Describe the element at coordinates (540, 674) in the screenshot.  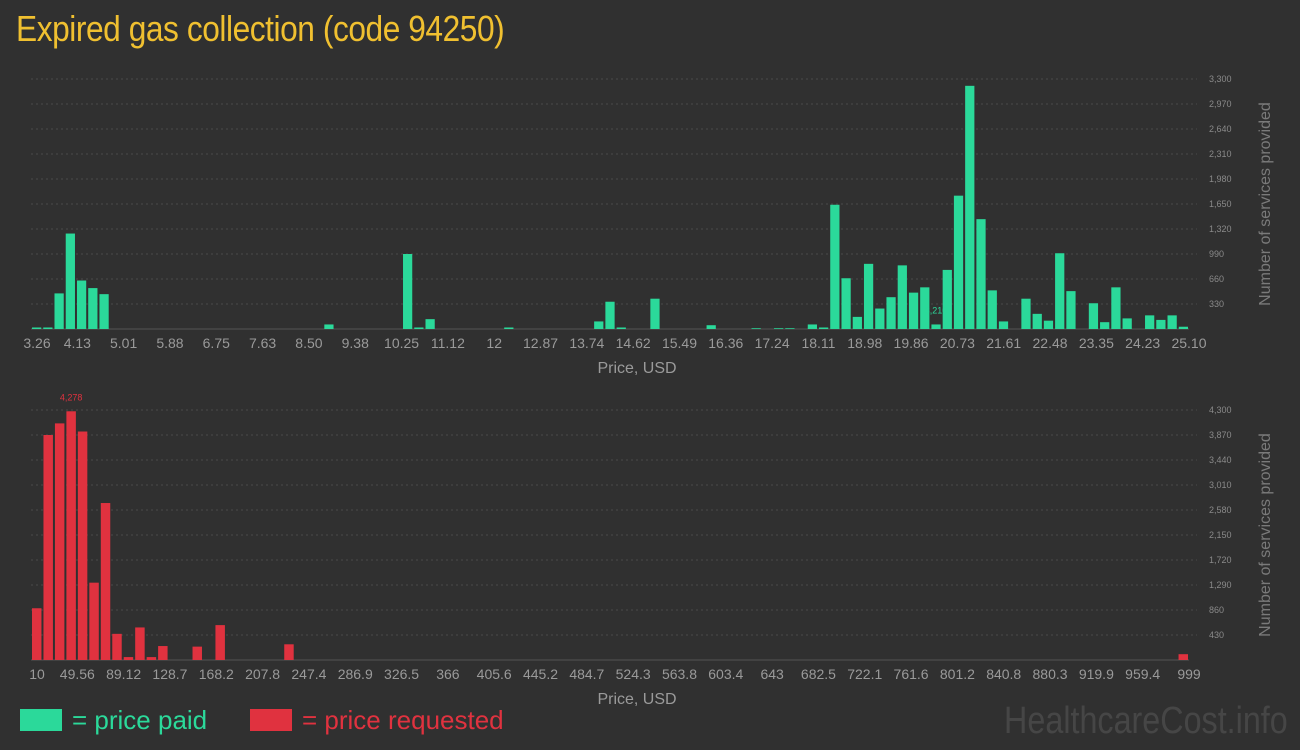
I see `requested-x-tick-label: 445.2` at that location.